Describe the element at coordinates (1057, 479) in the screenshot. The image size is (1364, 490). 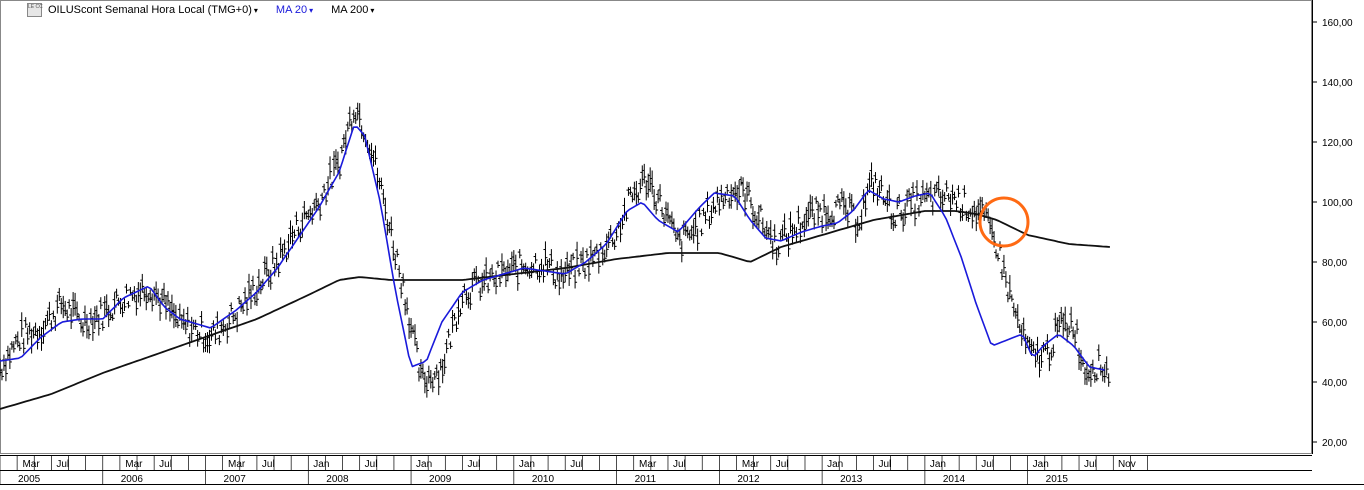
I see `year-tick-label: 2015` at that location.